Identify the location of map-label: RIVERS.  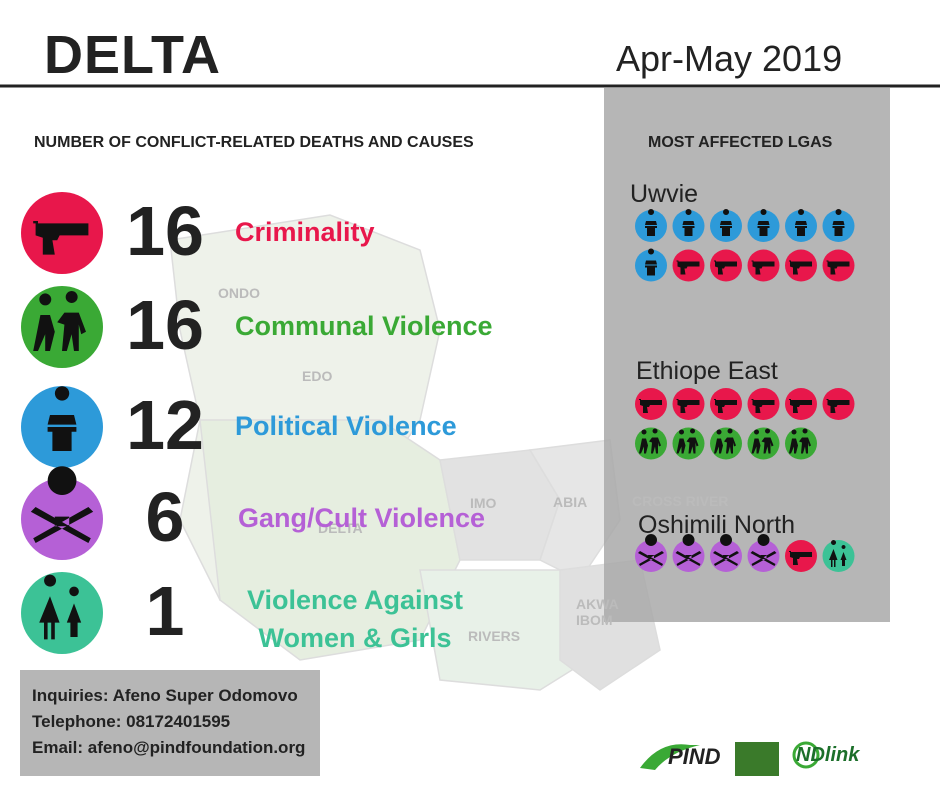
(494, 636).